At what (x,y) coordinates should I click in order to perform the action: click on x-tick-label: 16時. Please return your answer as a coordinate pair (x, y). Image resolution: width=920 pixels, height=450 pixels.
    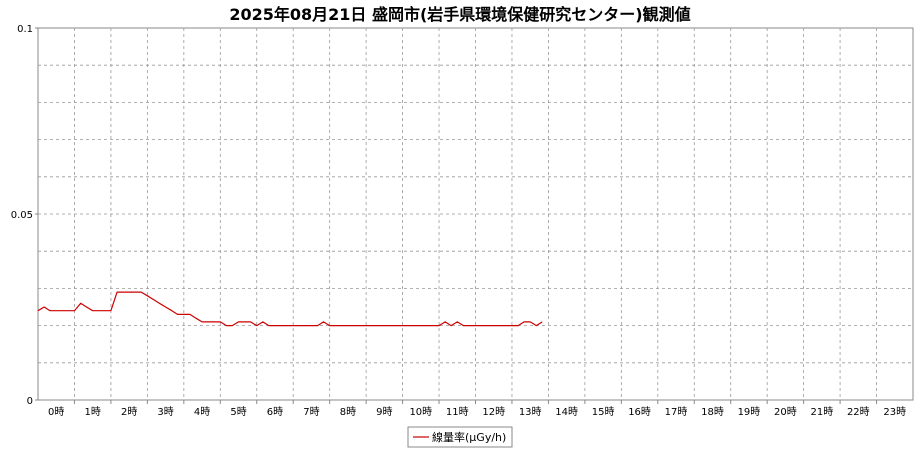
    Looking at the image, I should click on (639, 412).